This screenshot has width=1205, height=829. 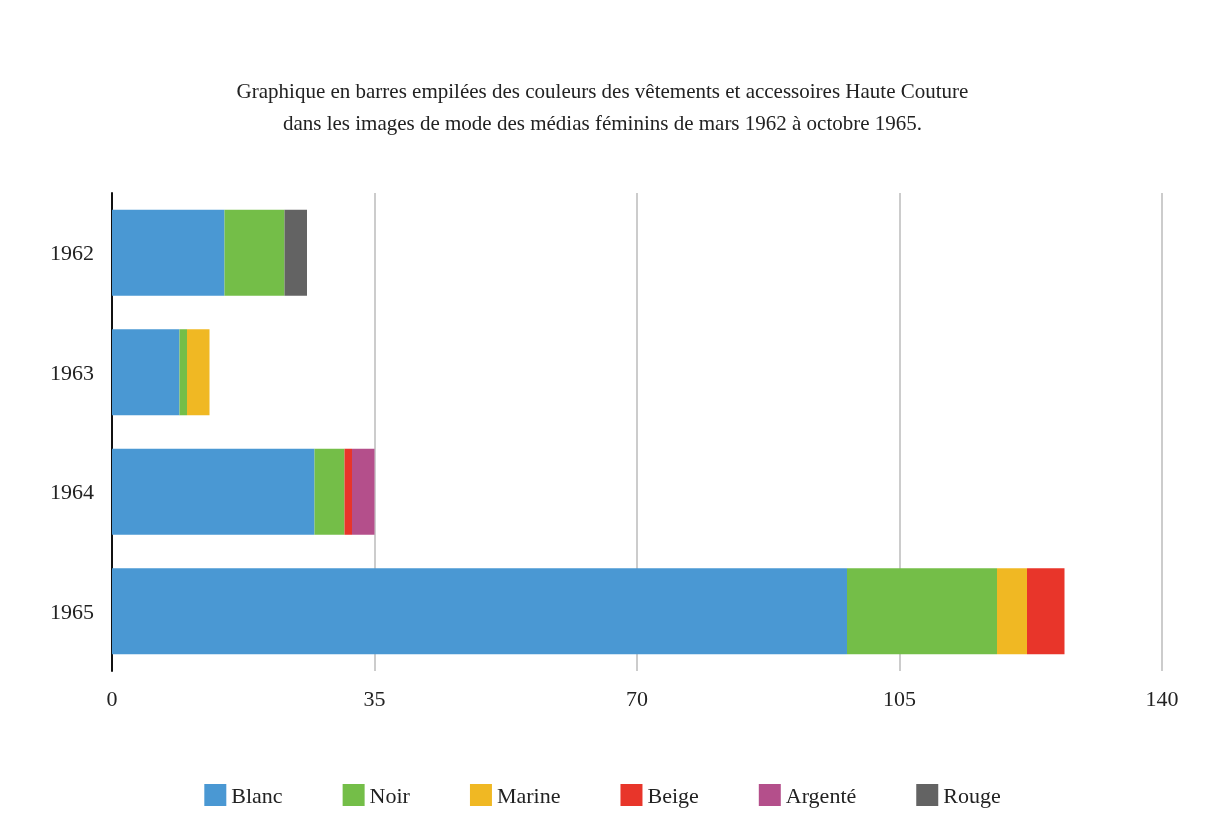 What do you see at coordinates (602, 107) in the screenshot?
I see `chart-title: Graphique en barres empilées des couleurs des vêtements et accessoires Haute Couture dans les images de mode des médias féminins de mars 1962 à octobre 1965.` at bounding box center [602, 107].